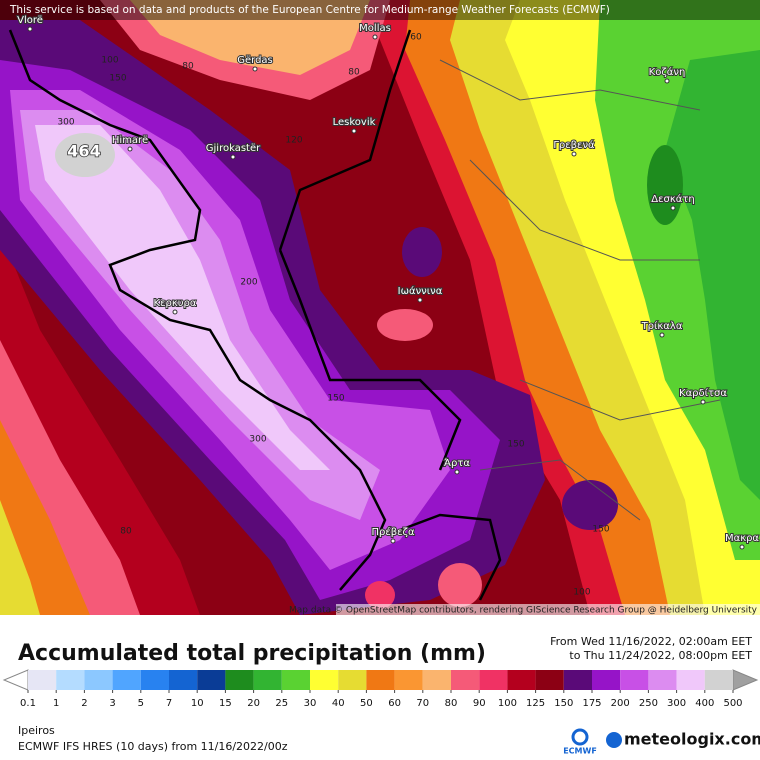 The image size is (760, 760). Describe the element at coordinates (667, 72) in the screenshot. I see `place-label: Κοζάνη` at that location.